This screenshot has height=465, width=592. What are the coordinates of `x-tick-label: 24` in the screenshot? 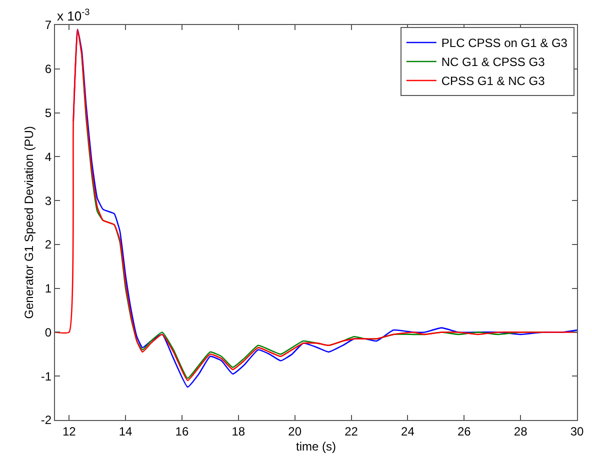 It's located at (408, 431).